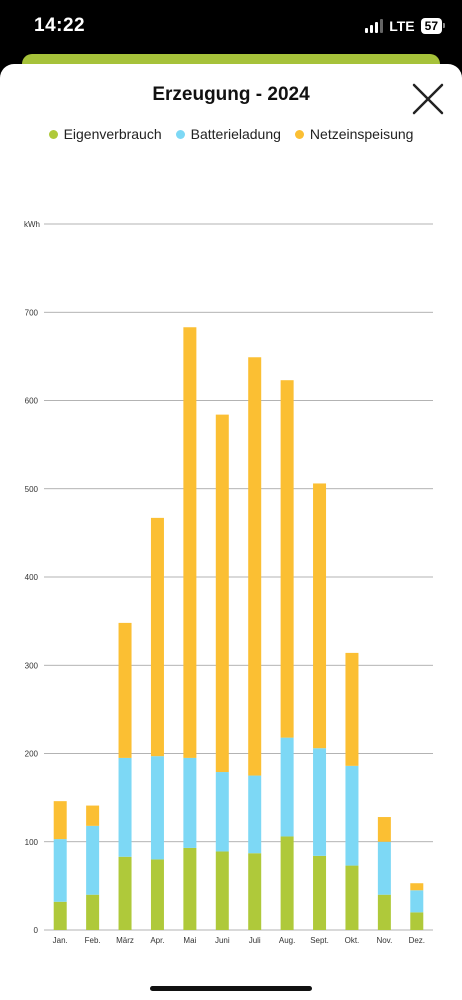 The height and width of the screenshot is (1000, 462). I want to click on status-time: 14:22, so click(60, 25).